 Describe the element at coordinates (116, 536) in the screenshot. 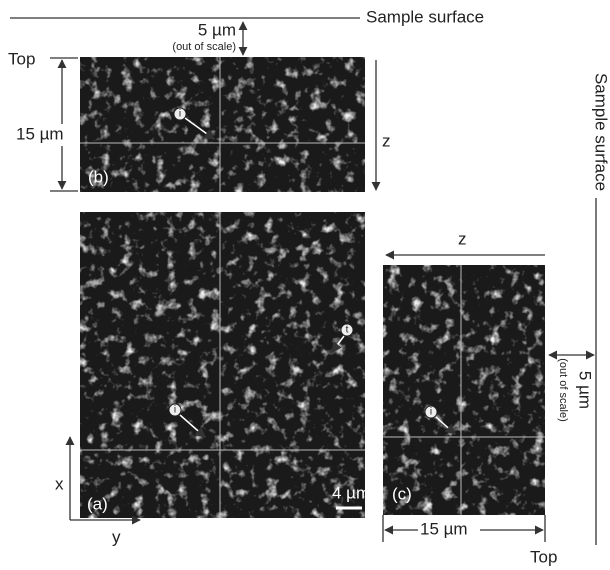

I see `label: y` at that location.